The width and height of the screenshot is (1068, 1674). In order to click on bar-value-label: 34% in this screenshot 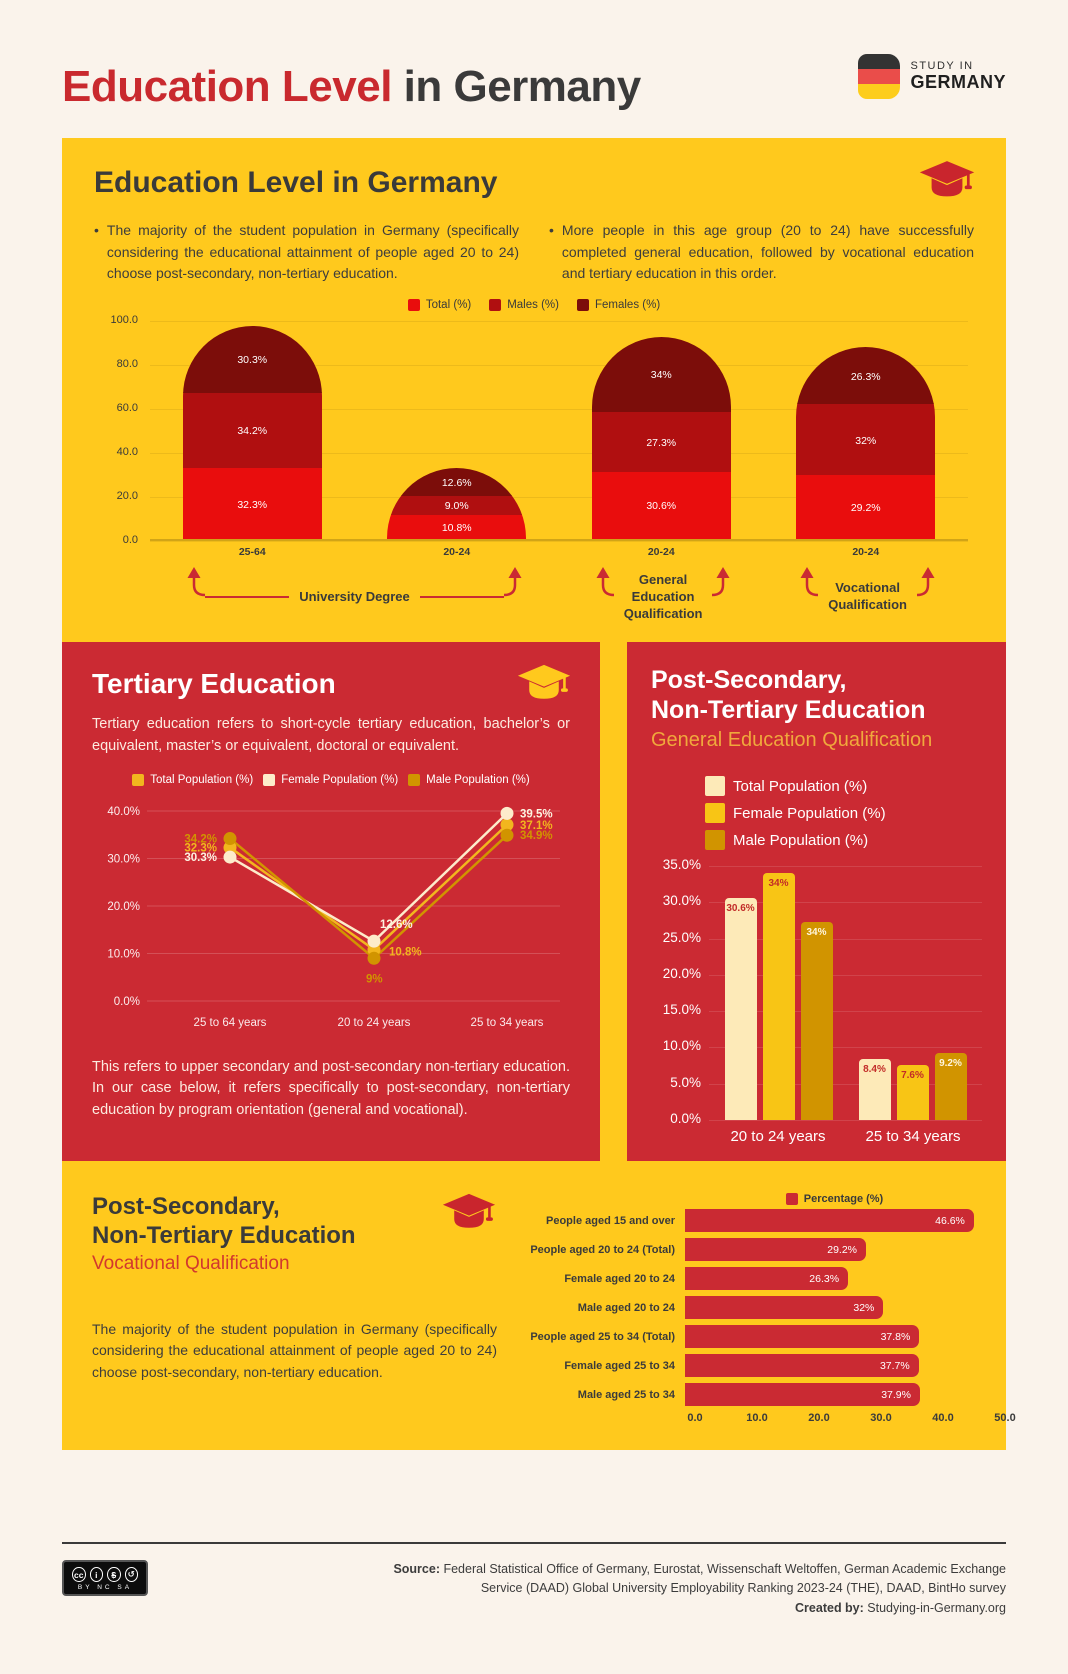, I will do `click(661, 375)`.